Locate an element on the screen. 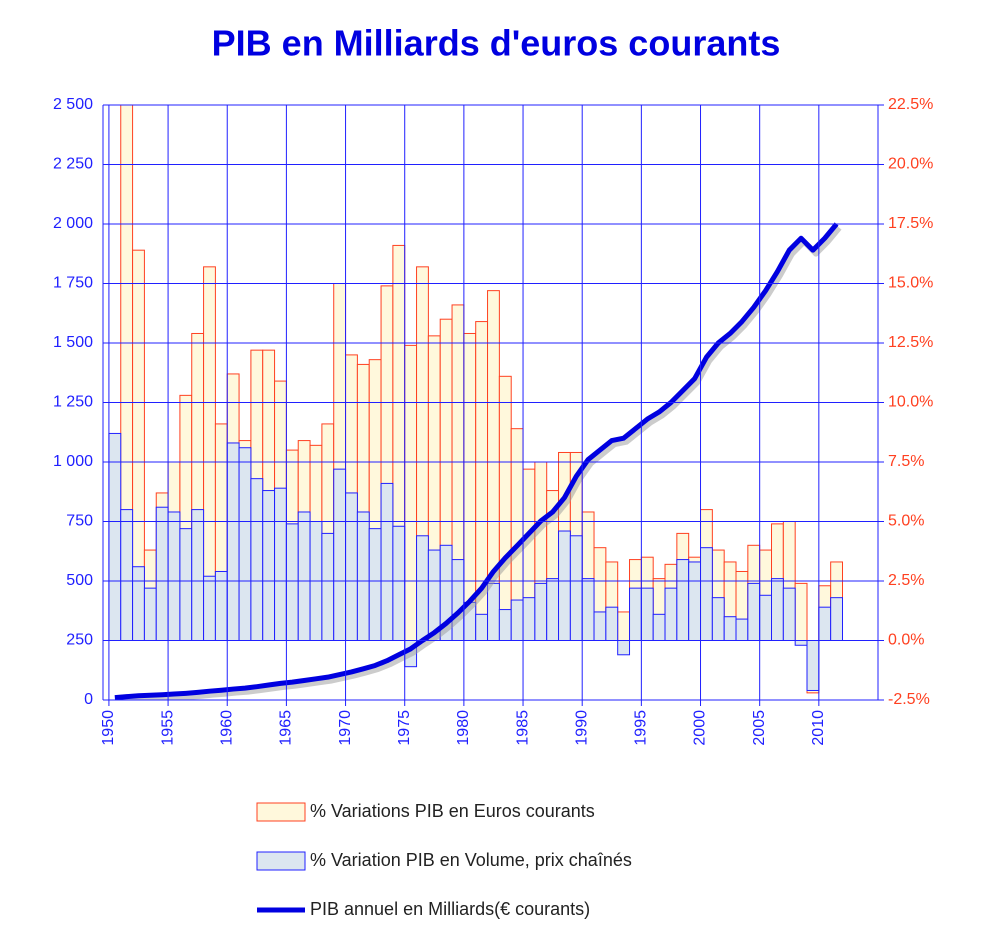  x-tick-label: 1985 is located at coordinates (522, 728).